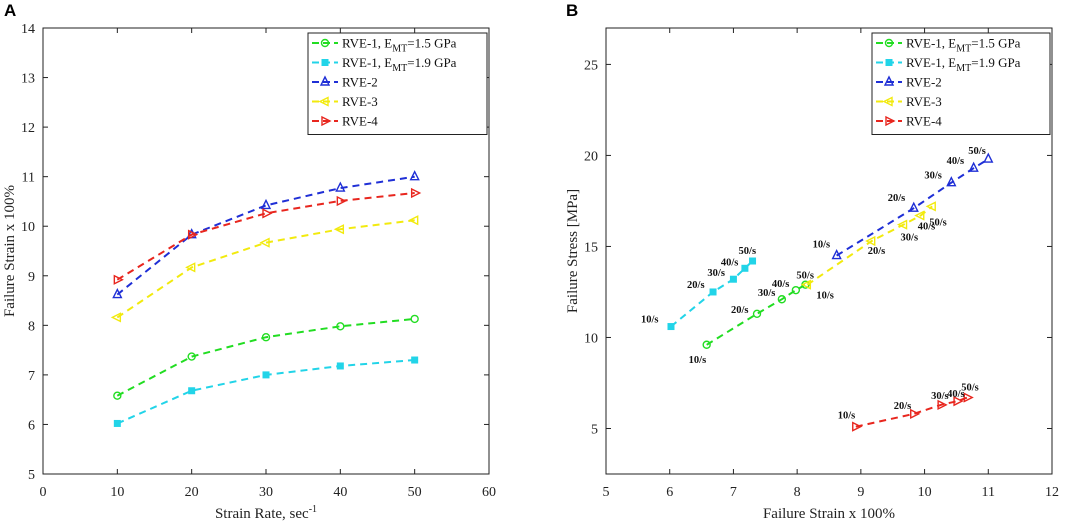 This screenshot has width=1065, height=529. Describe the element at coordinates (988, 492) in the screenshot. I see `x-tick-label: 11` at that location.